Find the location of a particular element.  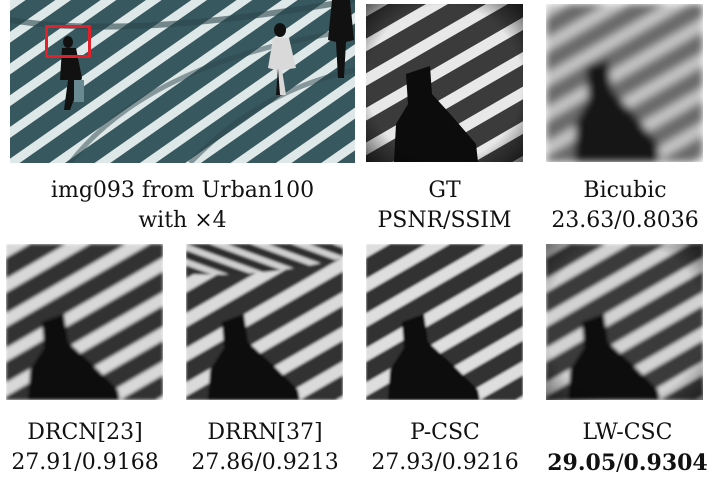

crop-gt is located at coordinates (444, 83).